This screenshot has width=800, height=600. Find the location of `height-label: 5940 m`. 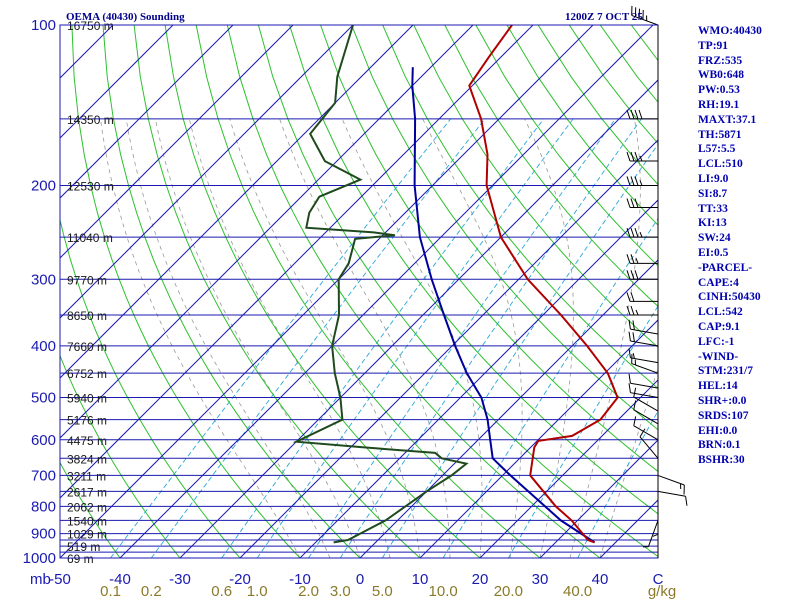

height-label: 5940 m is located at coordinates (87, 399).